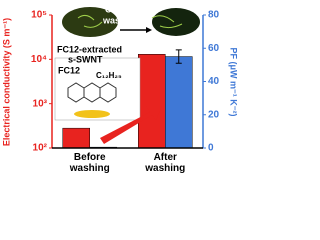  Describe the element at coordinates (131, 125) in the screenshot. I see `big-arrow` at that location.